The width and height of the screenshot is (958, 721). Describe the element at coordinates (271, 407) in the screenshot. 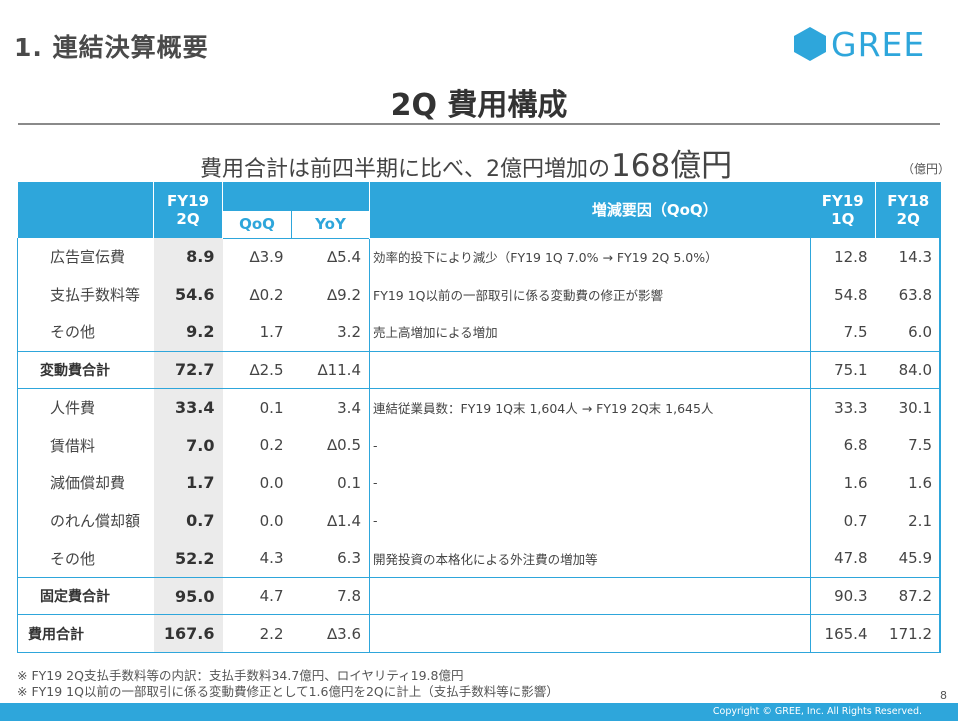

I see `cell-qoq: 0.1` at that location.